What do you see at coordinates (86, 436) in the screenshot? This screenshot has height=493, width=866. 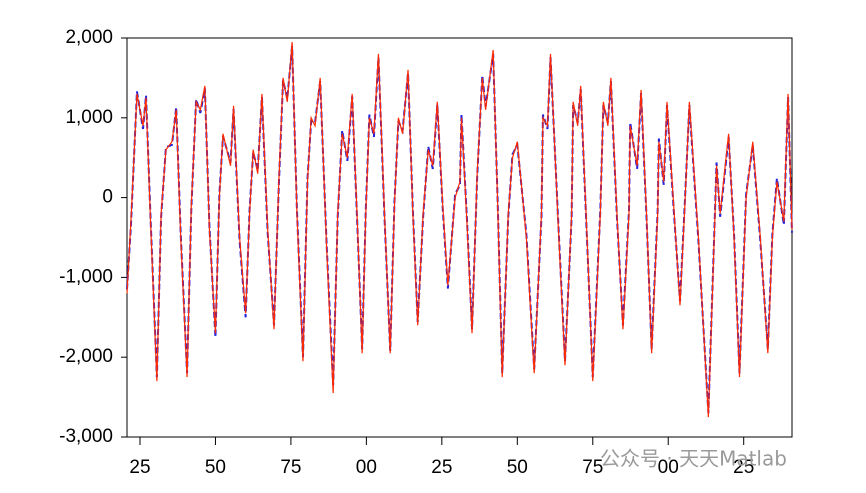 I see `y-tick-label: -3,000` at bounding box center [86, 436].